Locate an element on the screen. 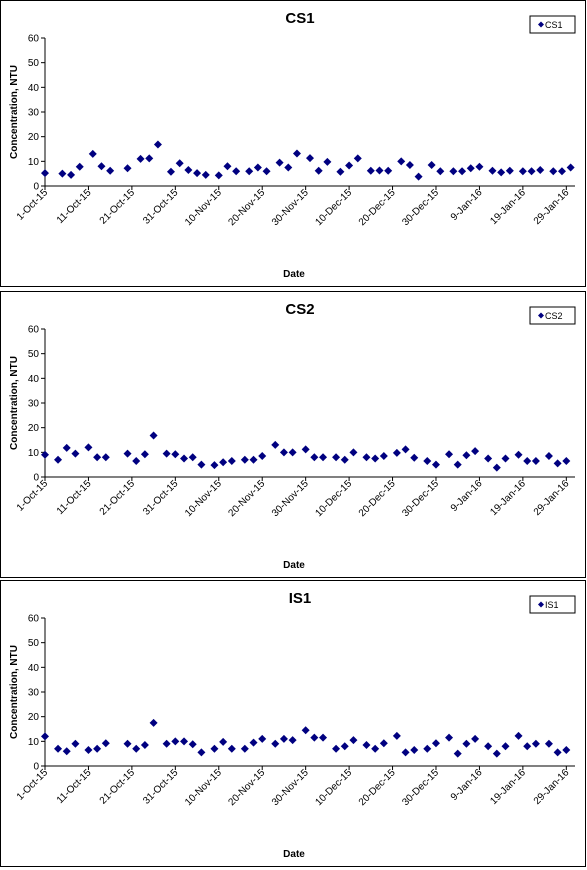 The width and height of the screenshot is (587, 870). x-tick-label: 30-Nov-15 is located at coordinates (290, 207).